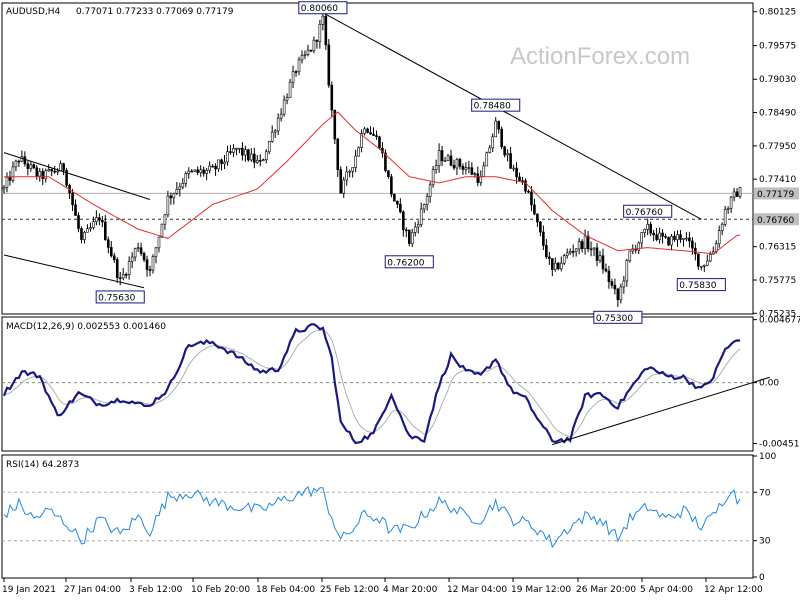  Describe the element at coordinates (220, 590) in the screenshot. I see `x-axis-label: 10 Feb 20:00` at that location.